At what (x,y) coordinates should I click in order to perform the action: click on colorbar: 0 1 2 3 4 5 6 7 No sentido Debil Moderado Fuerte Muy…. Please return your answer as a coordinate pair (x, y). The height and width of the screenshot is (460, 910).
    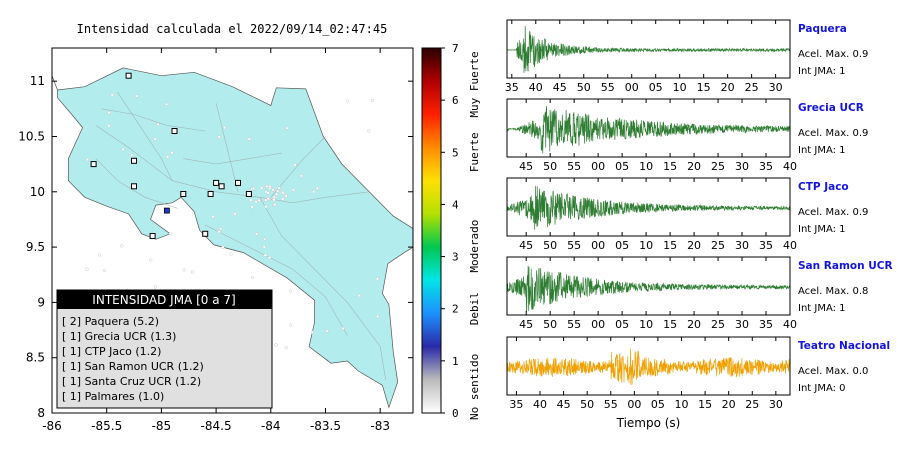
    Looking at the image, I should click on (451, 231).